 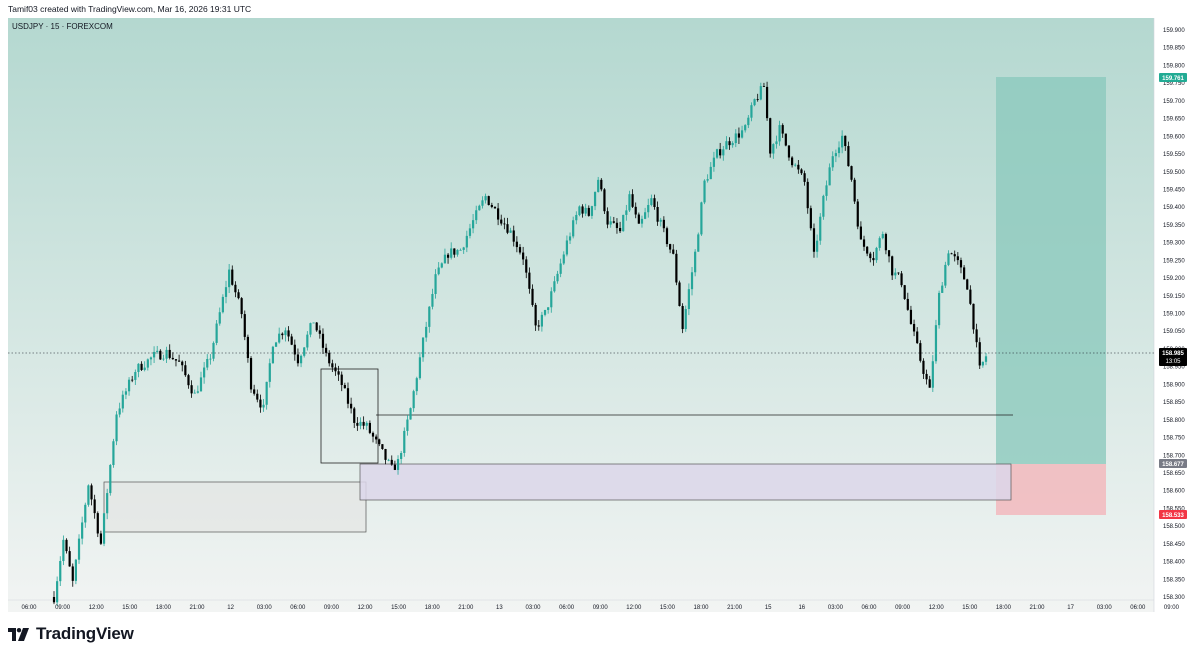 I want to click on brand: TradingView, so click(x=71, y=634).